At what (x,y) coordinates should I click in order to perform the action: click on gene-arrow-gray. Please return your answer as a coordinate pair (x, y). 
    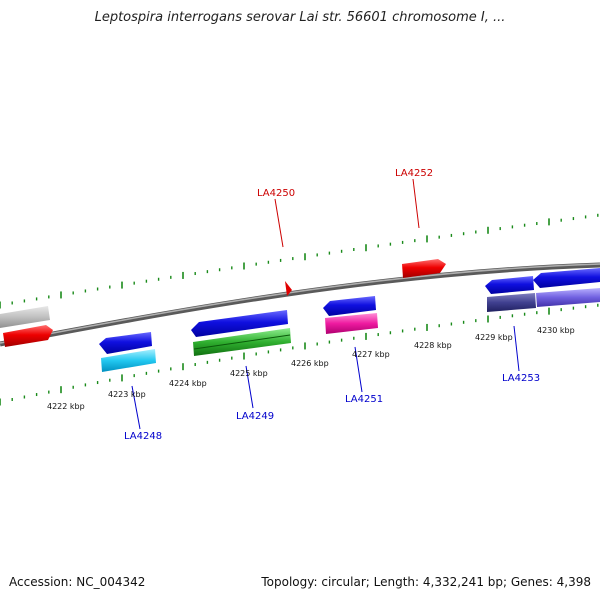
    Looking at the image, I should click on (25, 317).